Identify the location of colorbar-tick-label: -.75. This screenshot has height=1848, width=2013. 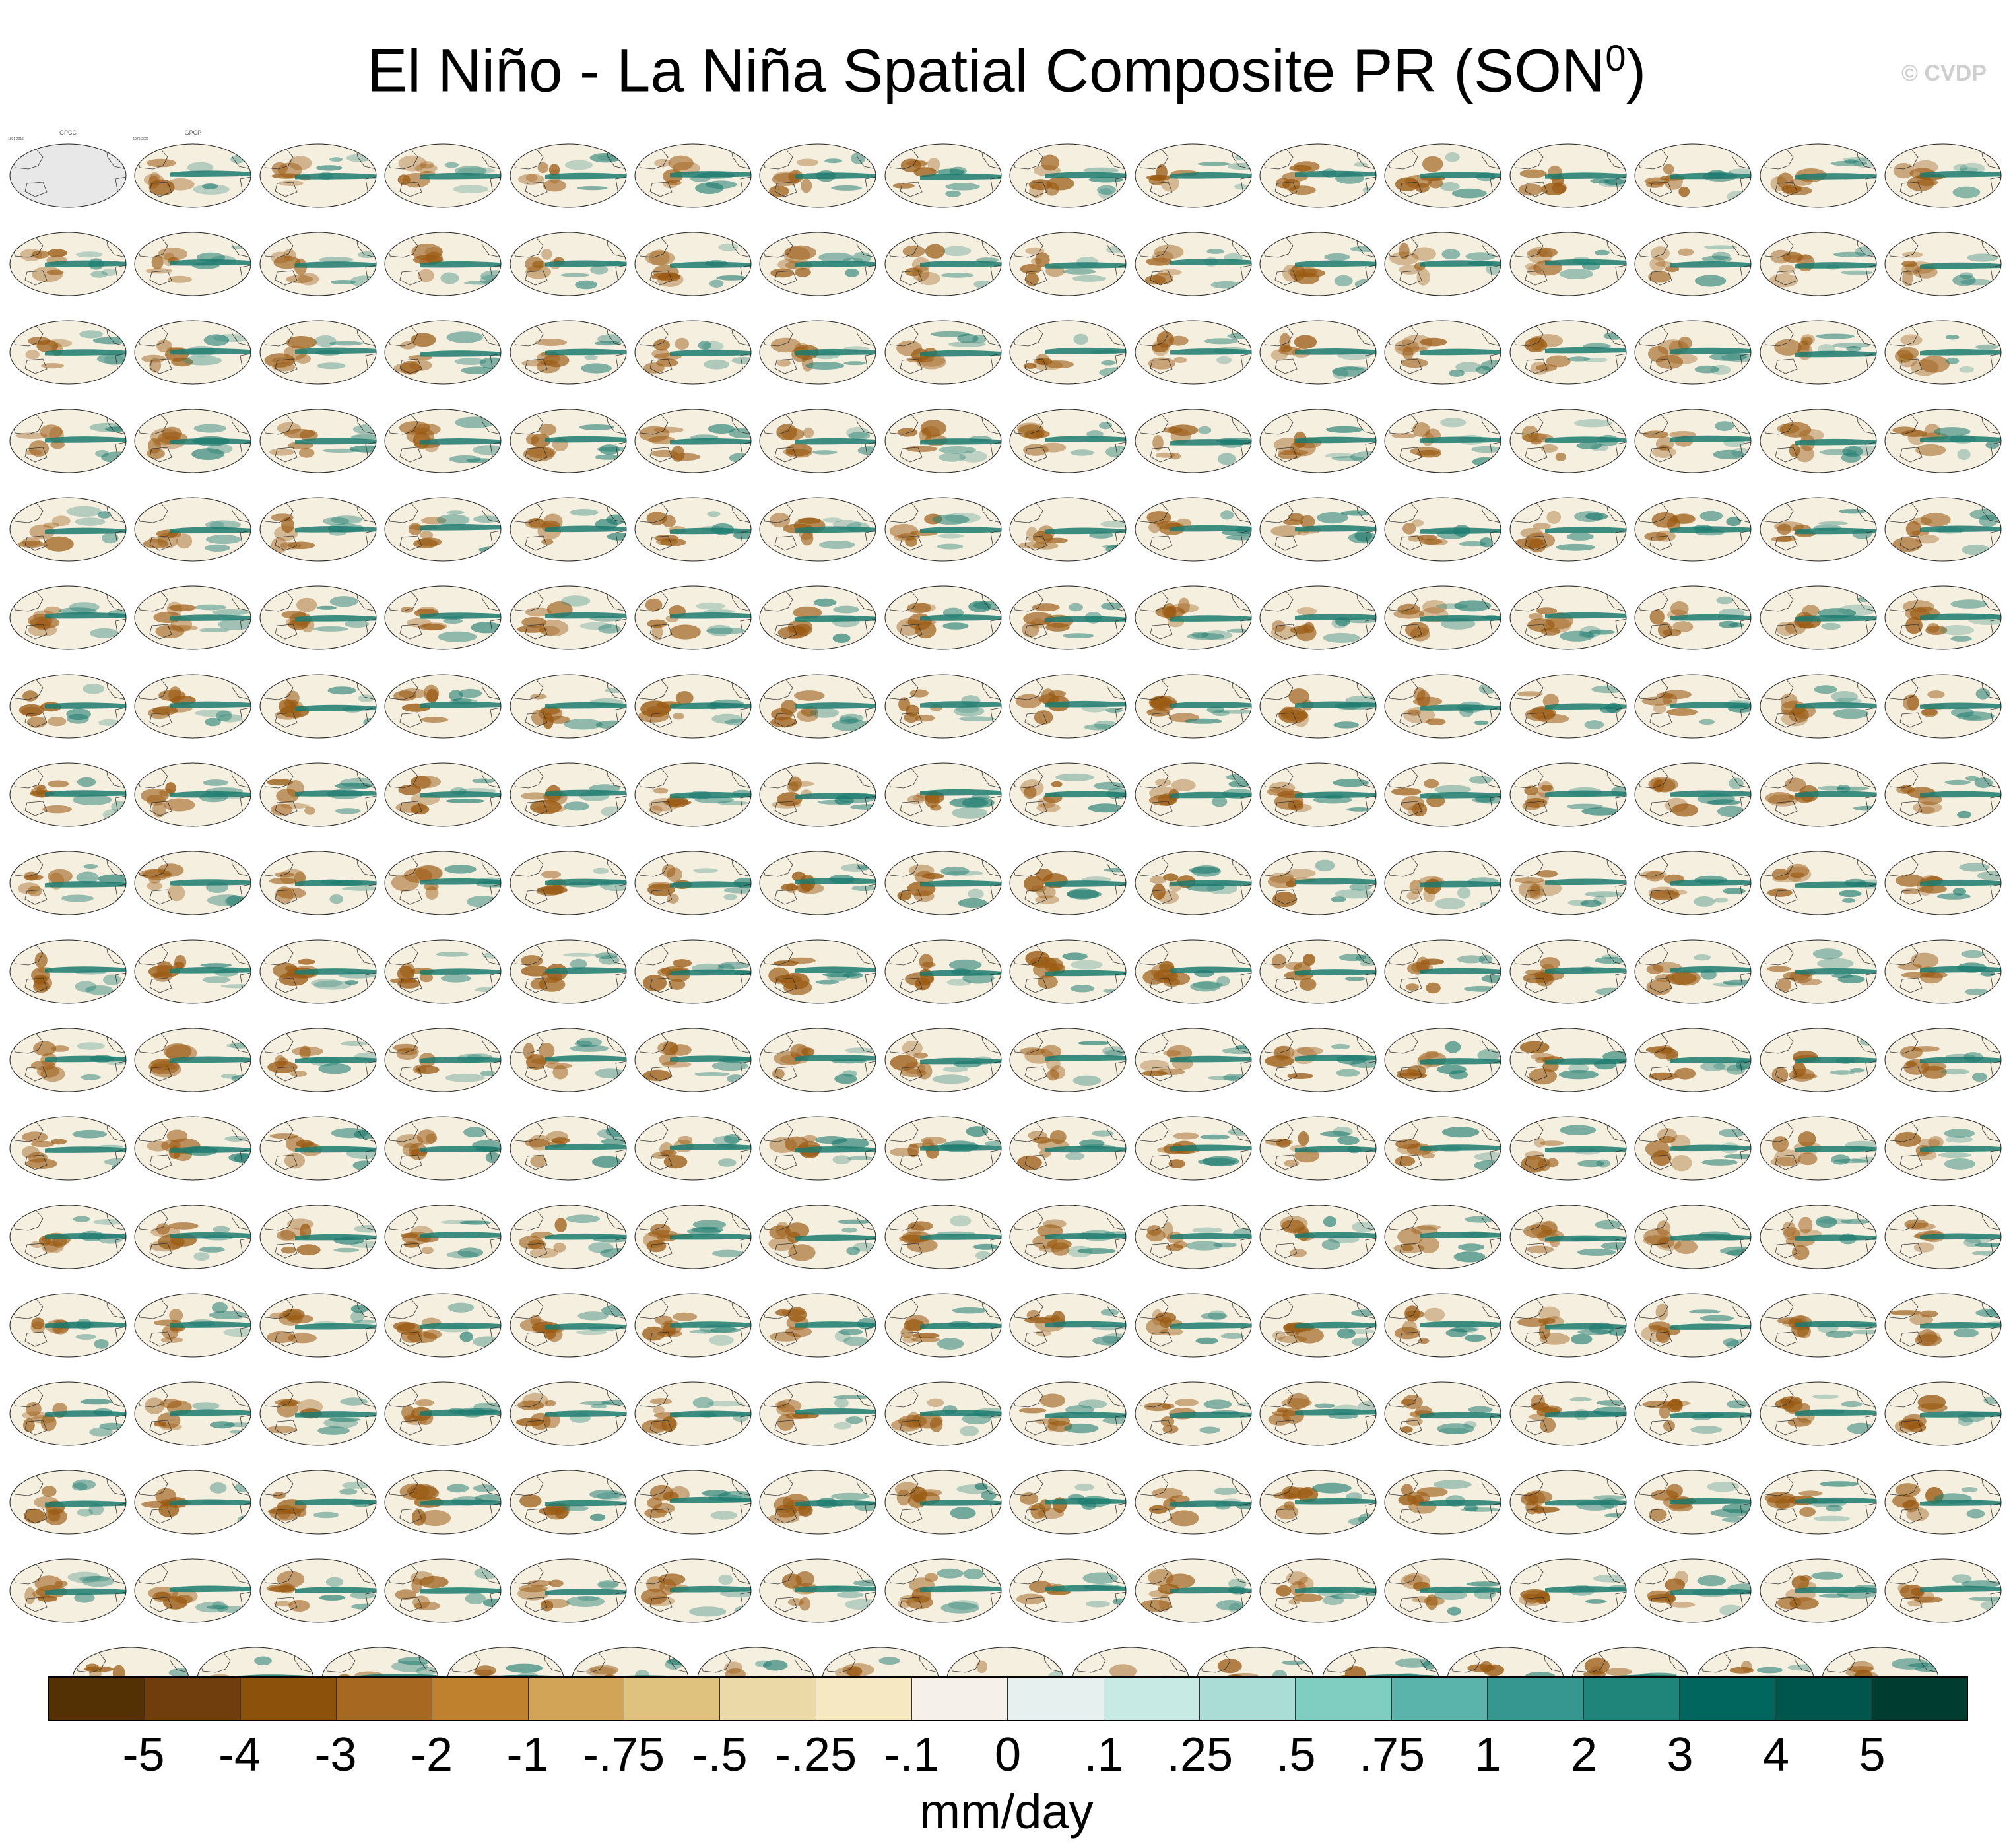
(624, 1755).